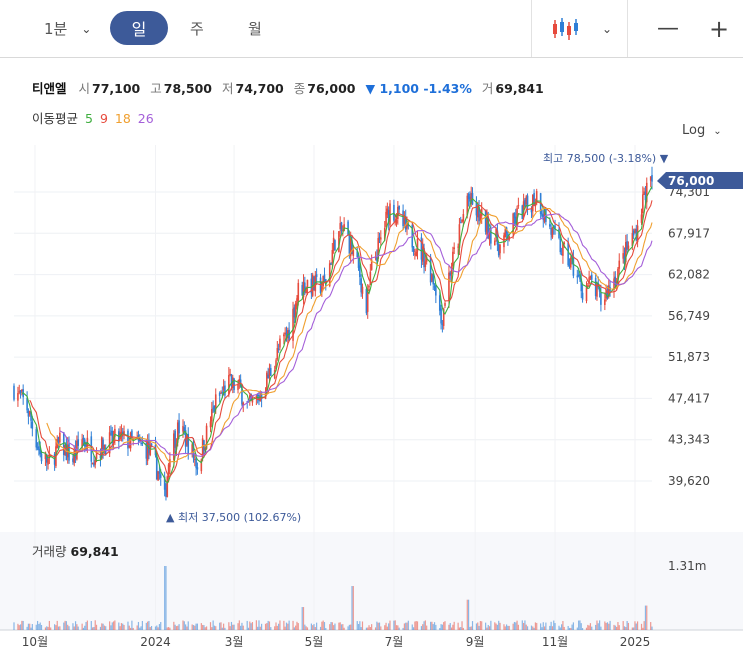  Describe the element at coordinates (531, 28) in the screenshot. I see `toolbar-divider` at that location.